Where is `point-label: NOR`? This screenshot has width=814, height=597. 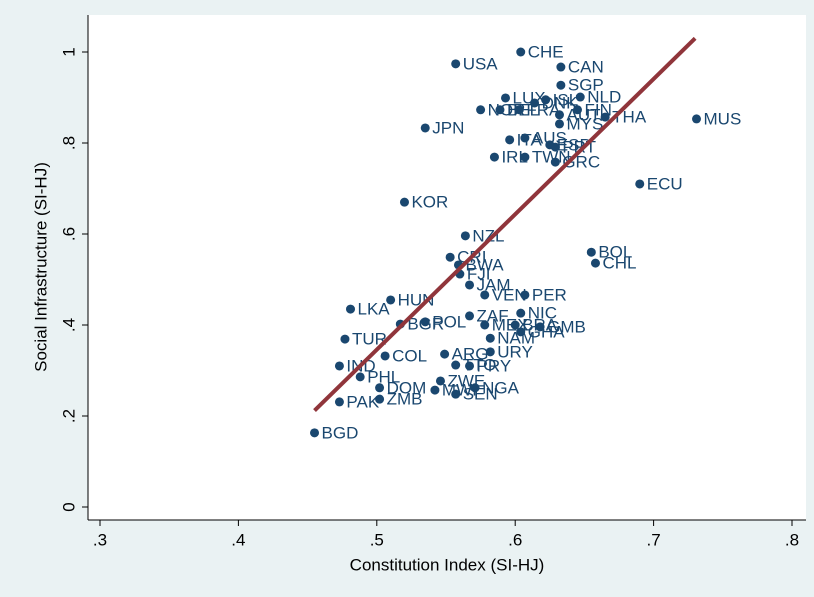
point-label: NOR is located at coordinates (507, 109).